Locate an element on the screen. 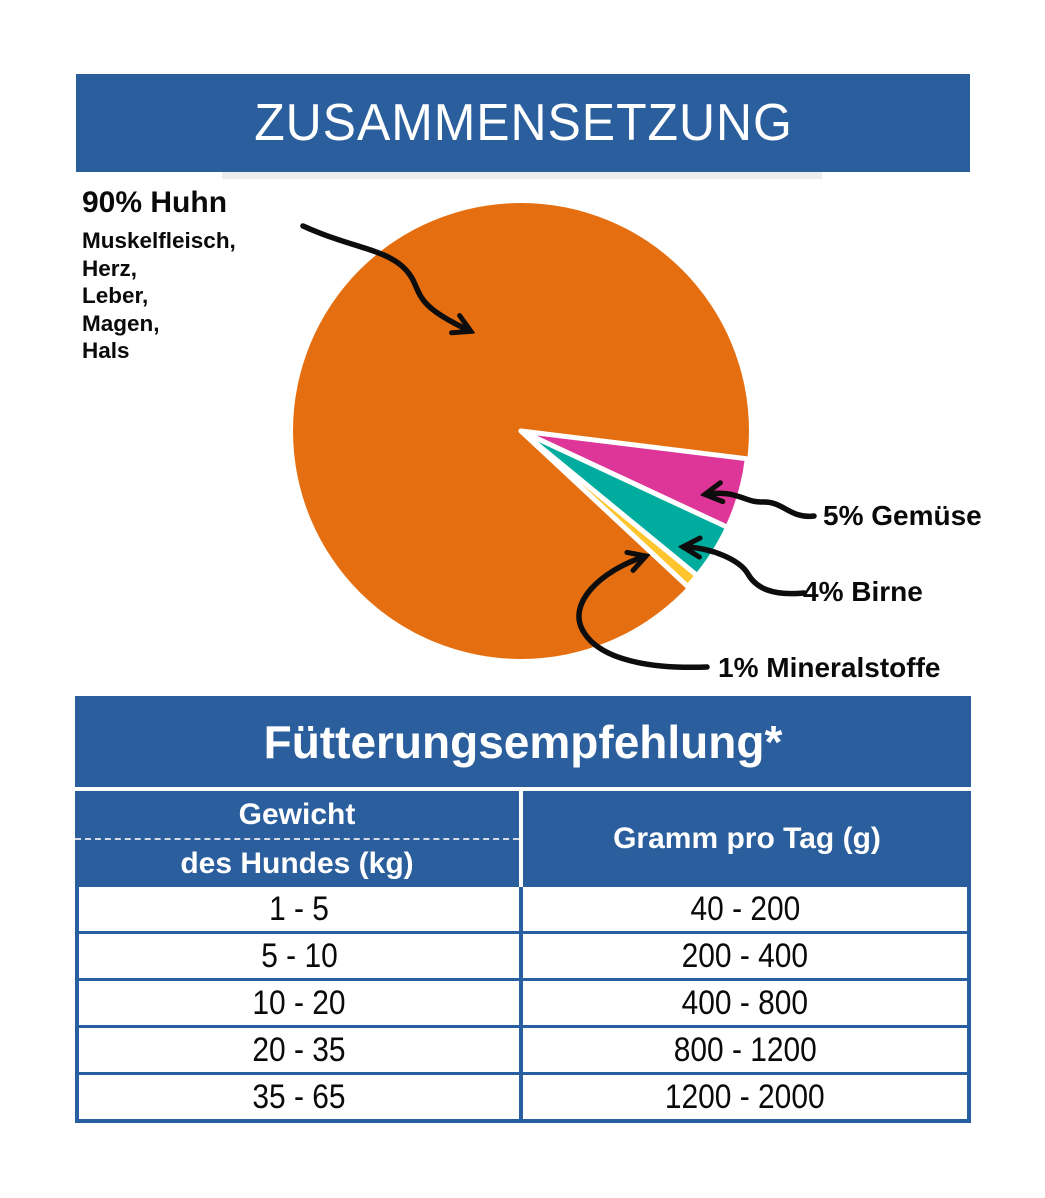  composition-header-bar: ZUSAMMENSETZUNG is located at coordinates (523, 123).